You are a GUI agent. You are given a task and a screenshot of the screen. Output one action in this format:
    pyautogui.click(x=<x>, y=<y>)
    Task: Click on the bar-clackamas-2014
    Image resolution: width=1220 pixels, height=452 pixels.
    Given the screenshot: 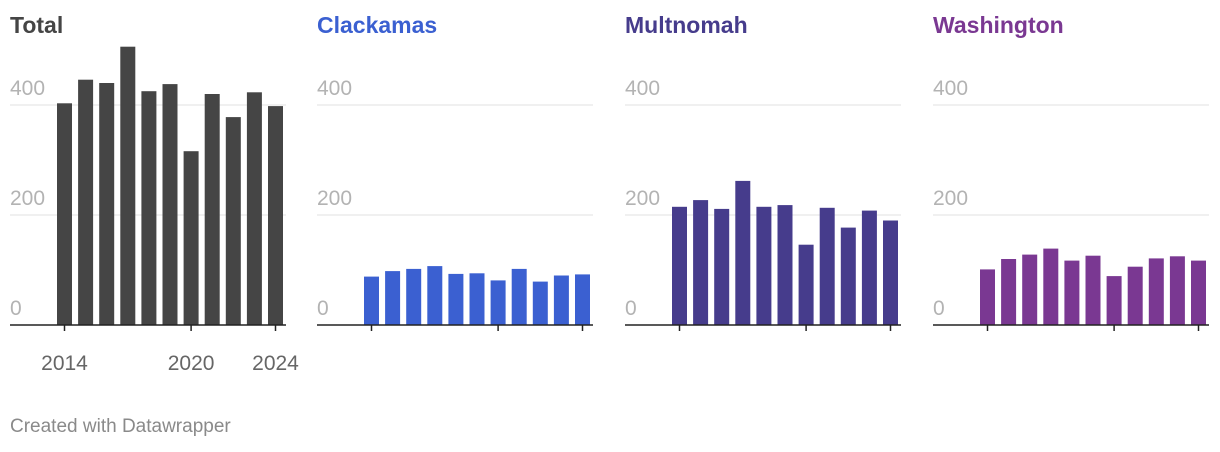 What is the action you would take?
    pyautogui.click(x=371, y=300)
    